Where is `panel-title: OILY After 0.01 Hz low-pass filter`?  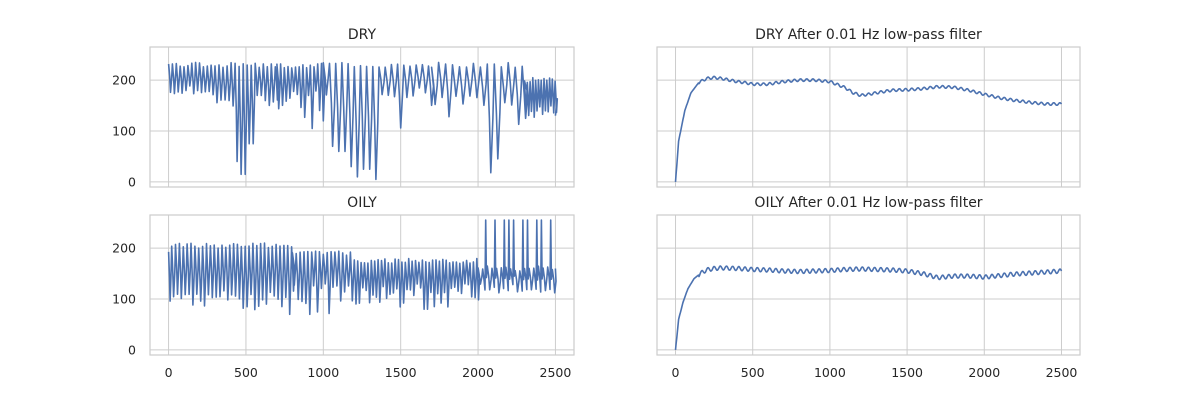
panel-title: OILY After 0.01 Hz low-pass filter is located at coordinates (868, 203).